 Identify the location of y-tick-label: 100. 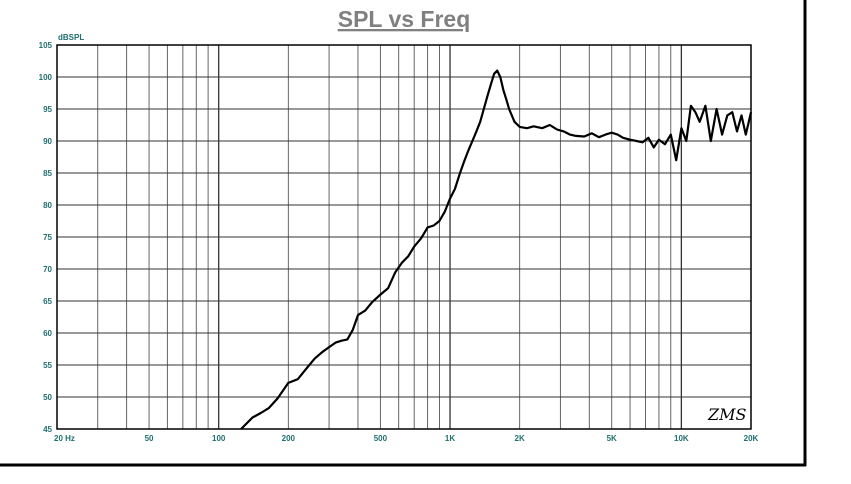
(46, 77).